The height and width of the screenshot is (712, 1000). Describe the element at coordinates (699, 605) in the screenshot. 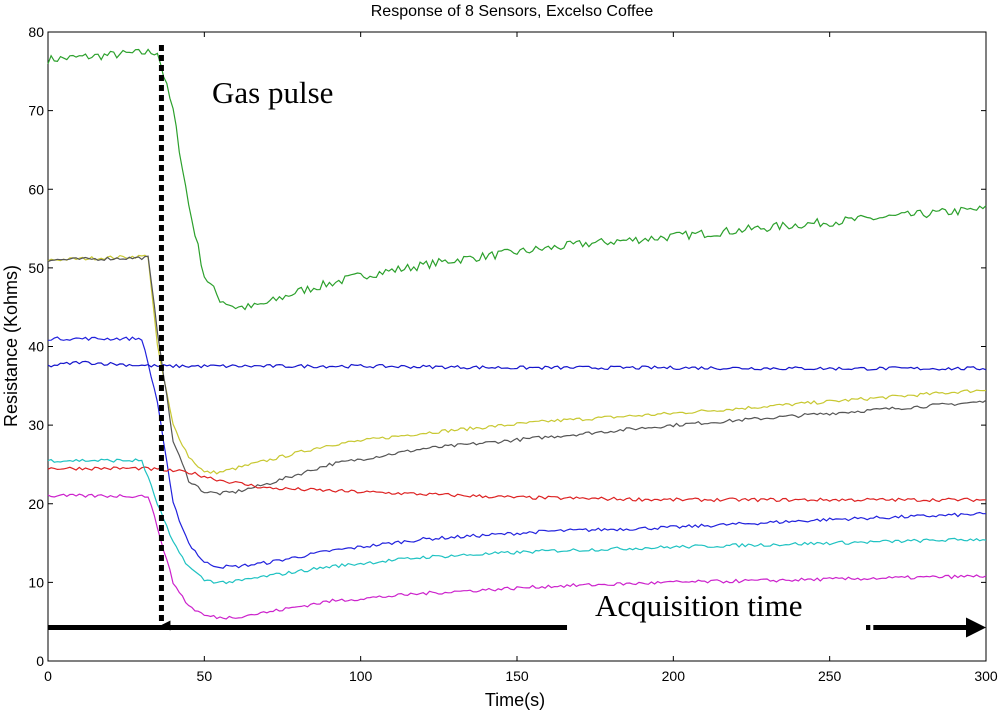

I see `acquisition-time-label: Acquisition time` at that location.